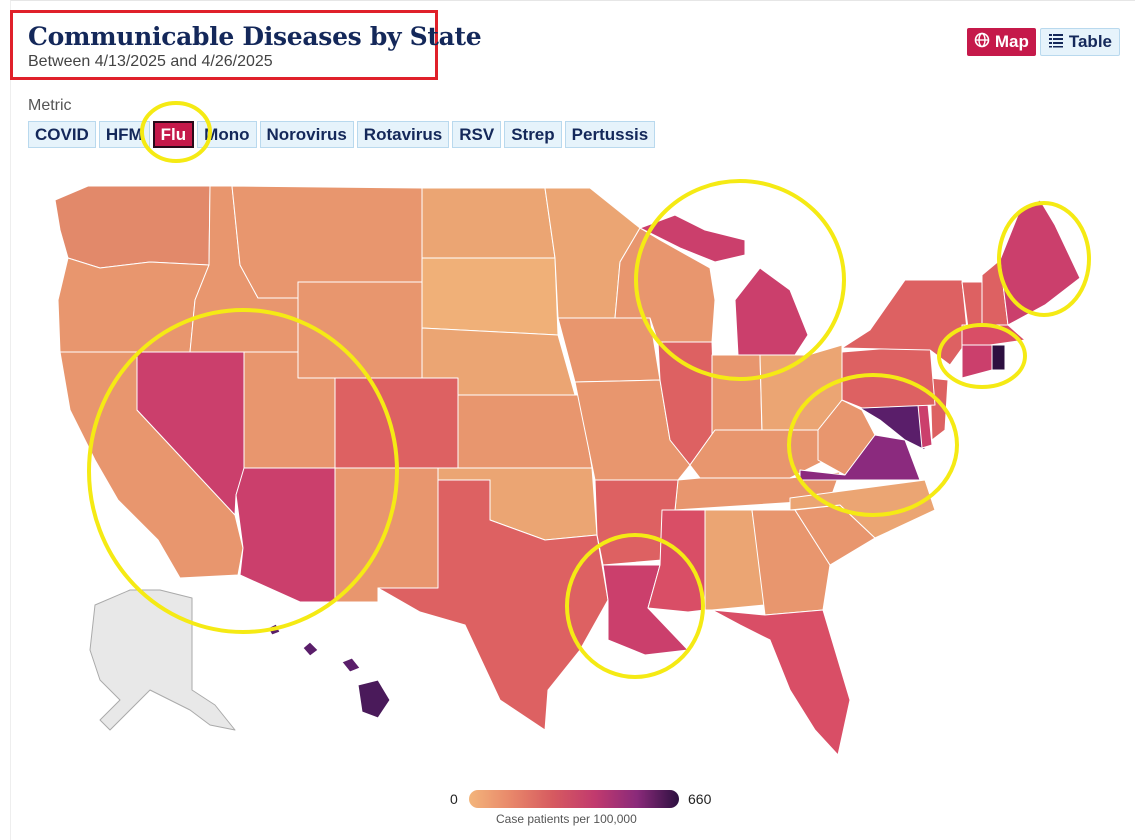 This screenshot has height=840, width=1135. I want to click on state-oregon, so click(133, 305).